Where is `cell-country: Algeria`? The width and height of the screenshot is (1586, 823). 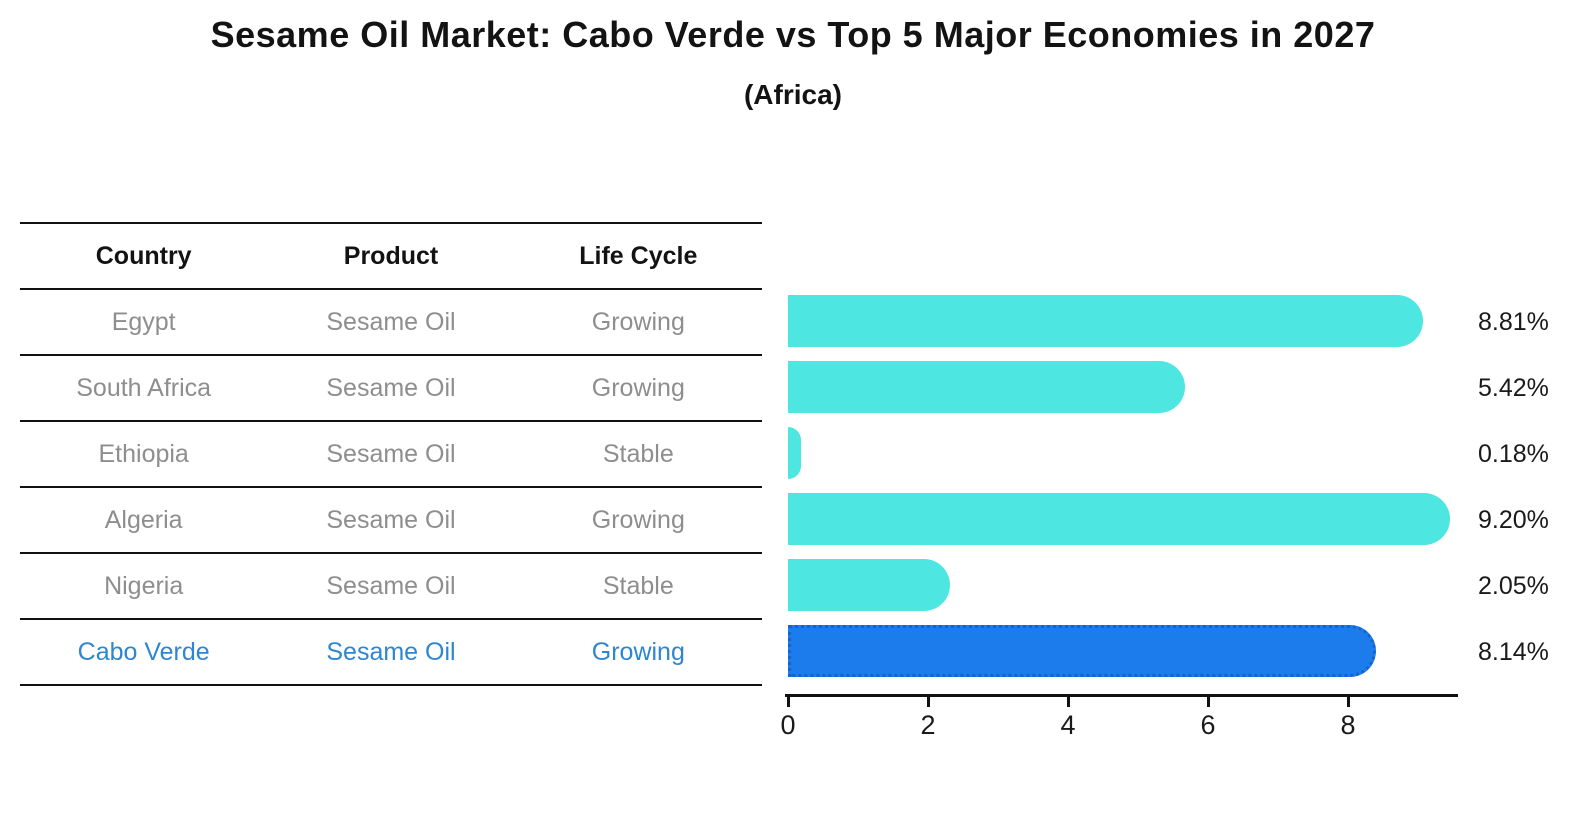 cell-country: Algeria is located at coordinates (143, 519).